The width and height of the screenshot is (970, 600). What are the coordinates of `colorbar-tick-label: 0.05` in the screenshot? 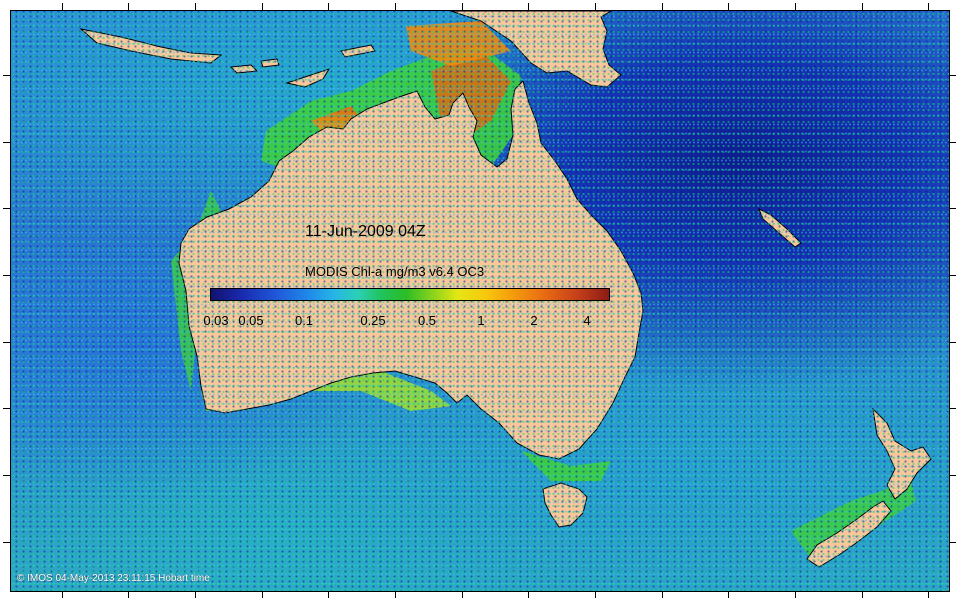 It's located at (251, 320).